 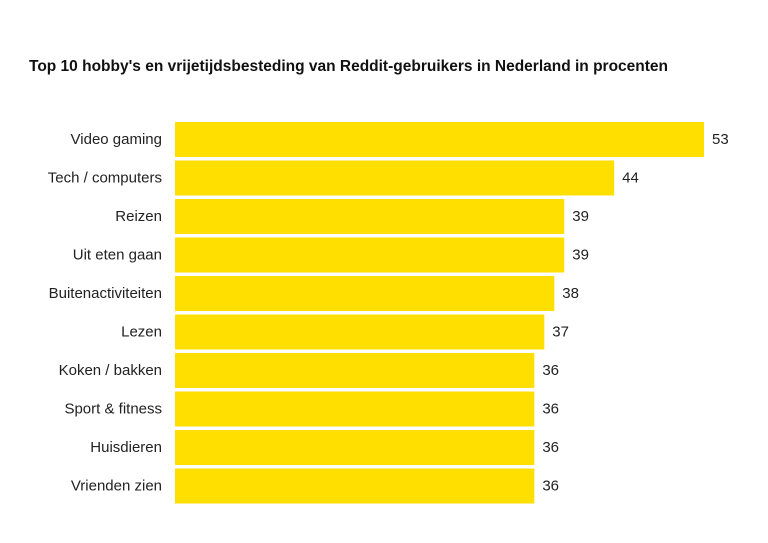 What do you see at coordinates (580, 216) in the screenshot?
I see `value-label-2: 39` at bounding box center [580, 216].